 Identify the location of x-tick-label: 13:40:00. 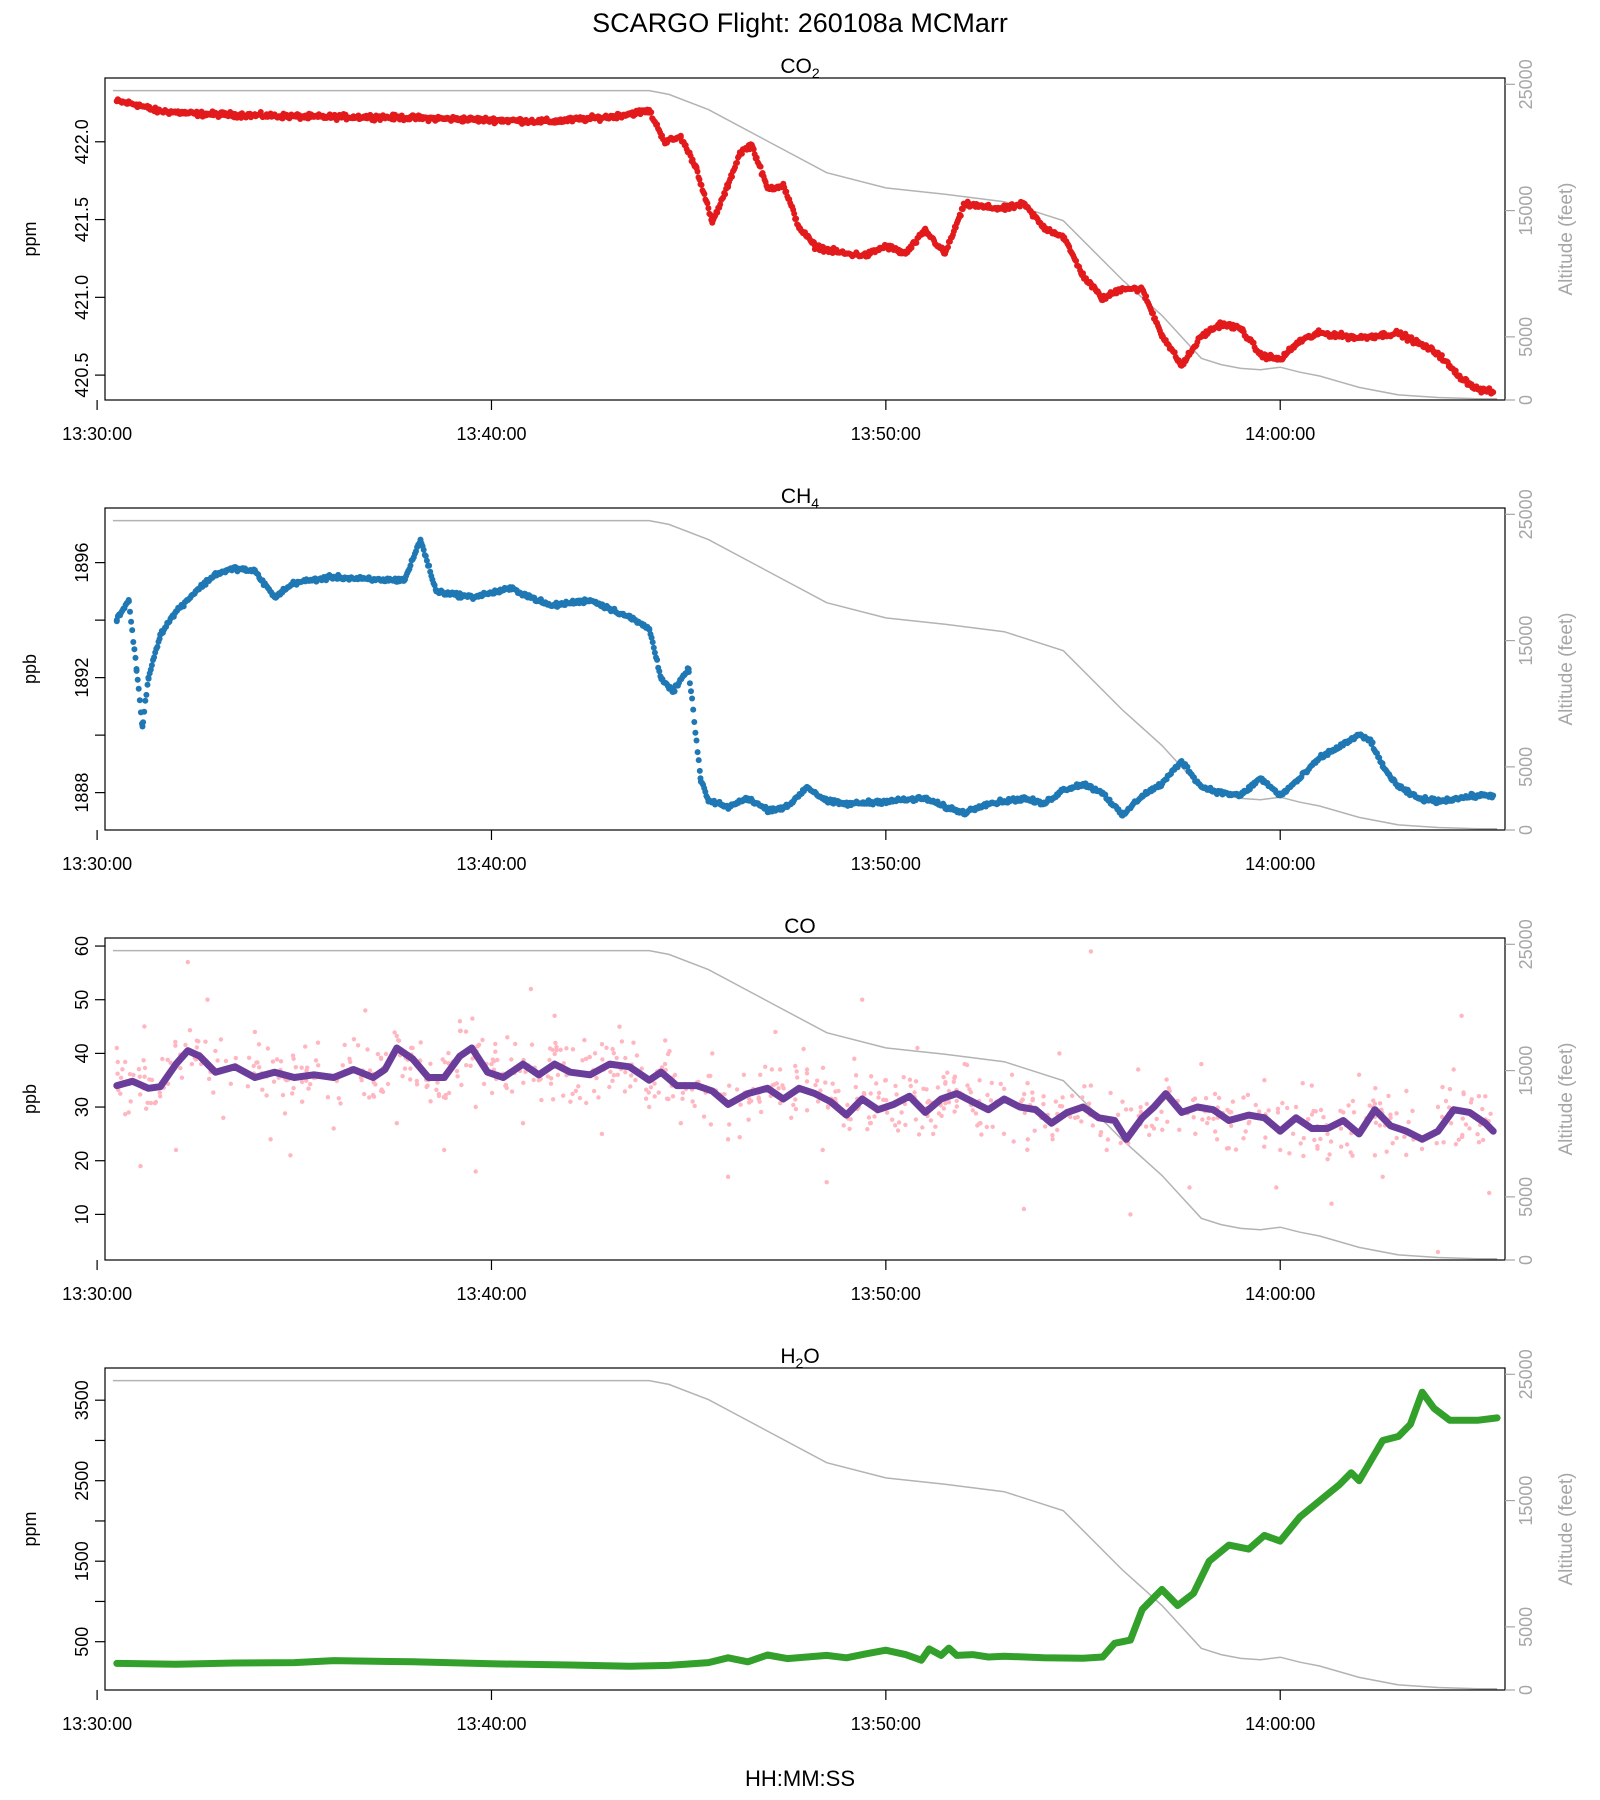
(491, 434).